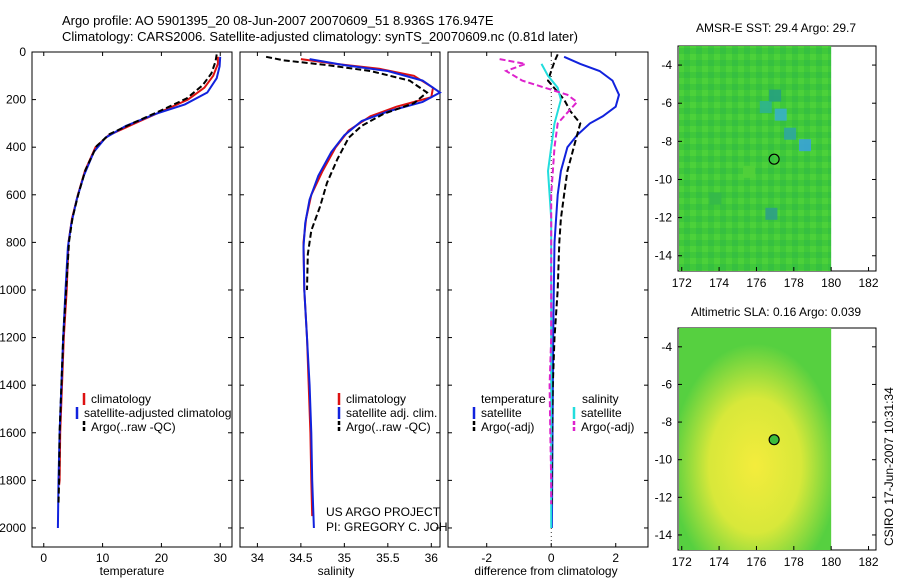 The height and width of the screenshot is (580, 900). Describe the element at coordinates (258, 558) in the screenshot. I see `x-tick-label: 34` at that location.